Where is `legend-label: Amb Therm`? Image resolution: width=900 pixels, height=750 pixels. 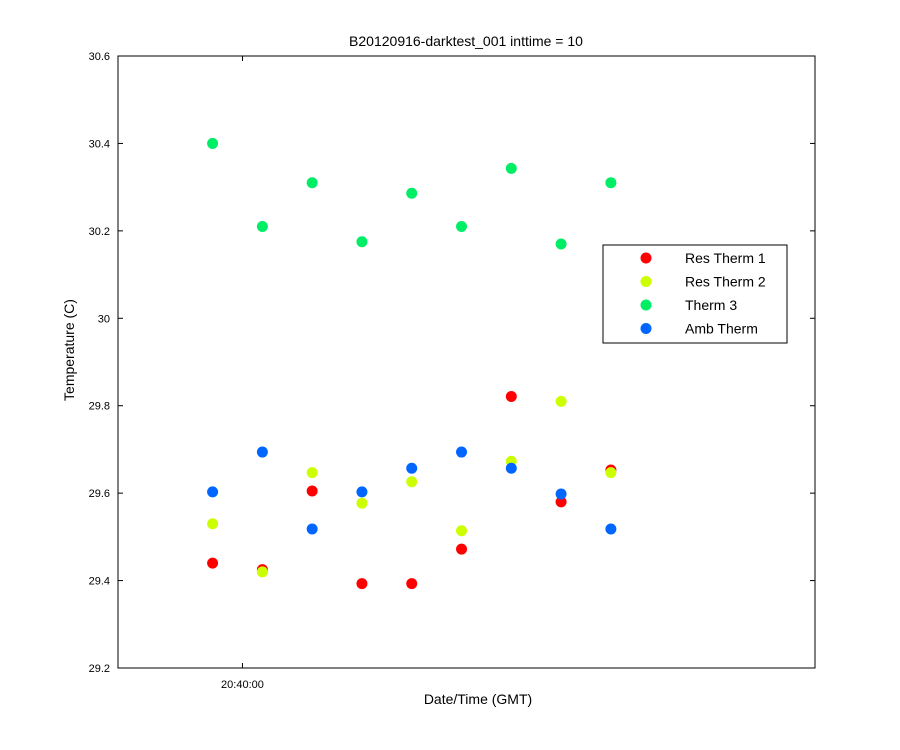
legend-label: Amb Therm is located at coordinates (721, 329).